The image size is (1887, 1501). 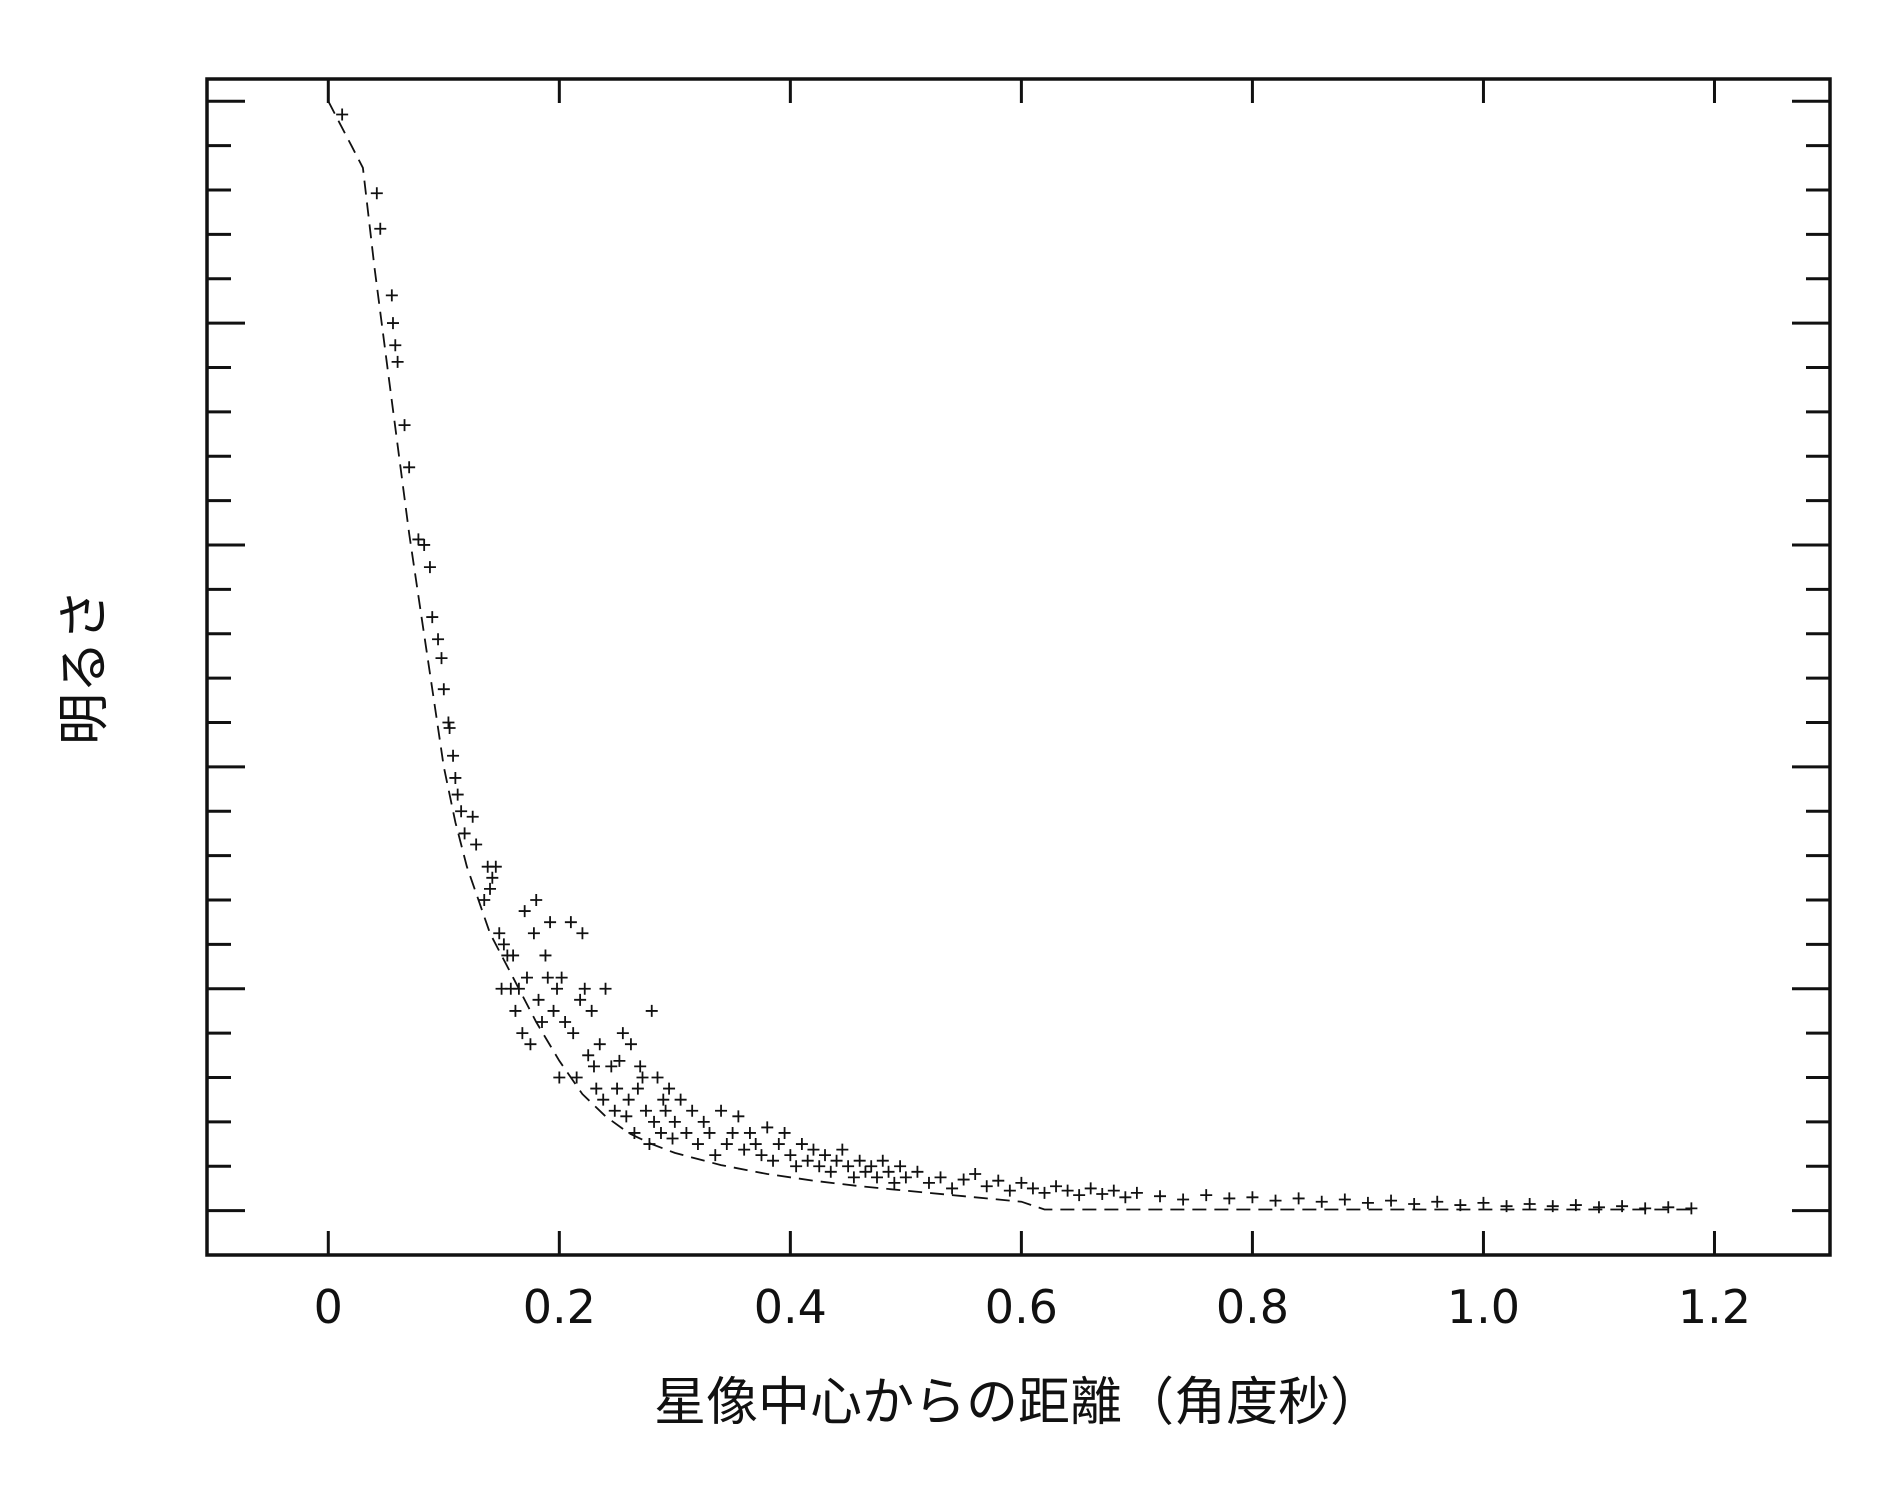 What do you see at coordinates (1018, 1403) in the screenshot?
I see `x-axis-label: 星像中心からの距離（角度秒）` at bounding box center [1018, 1403].